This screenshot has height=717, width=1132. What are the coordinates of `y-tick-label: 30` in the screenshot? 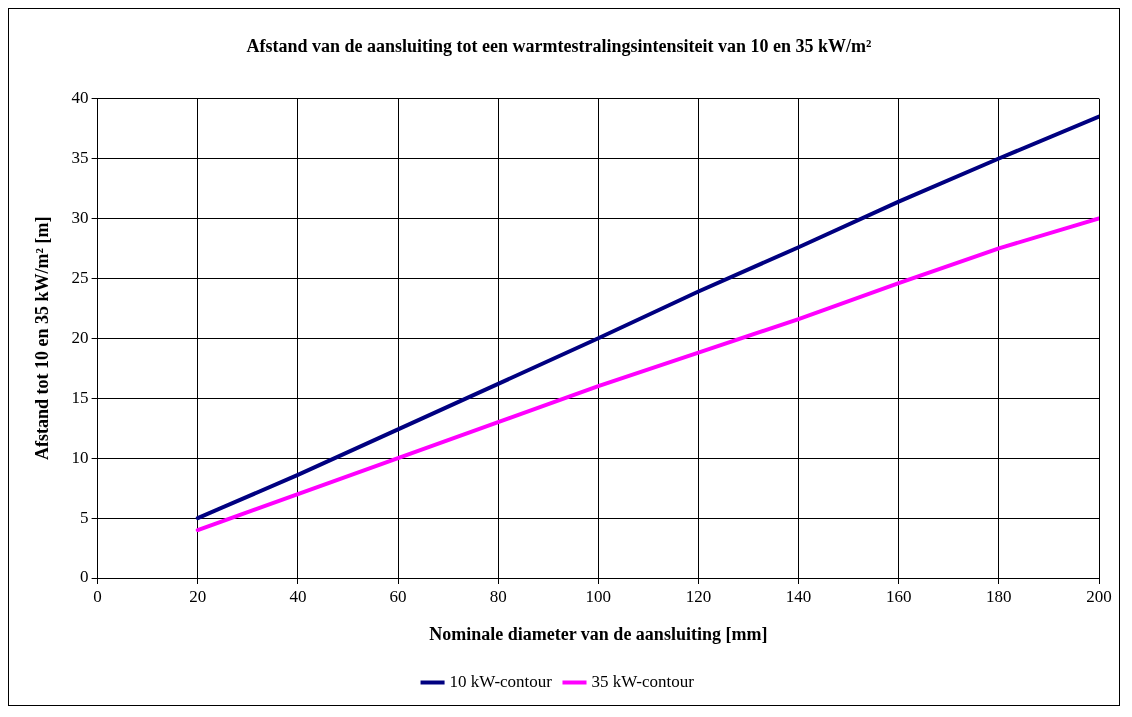 It's located at (80, 217).